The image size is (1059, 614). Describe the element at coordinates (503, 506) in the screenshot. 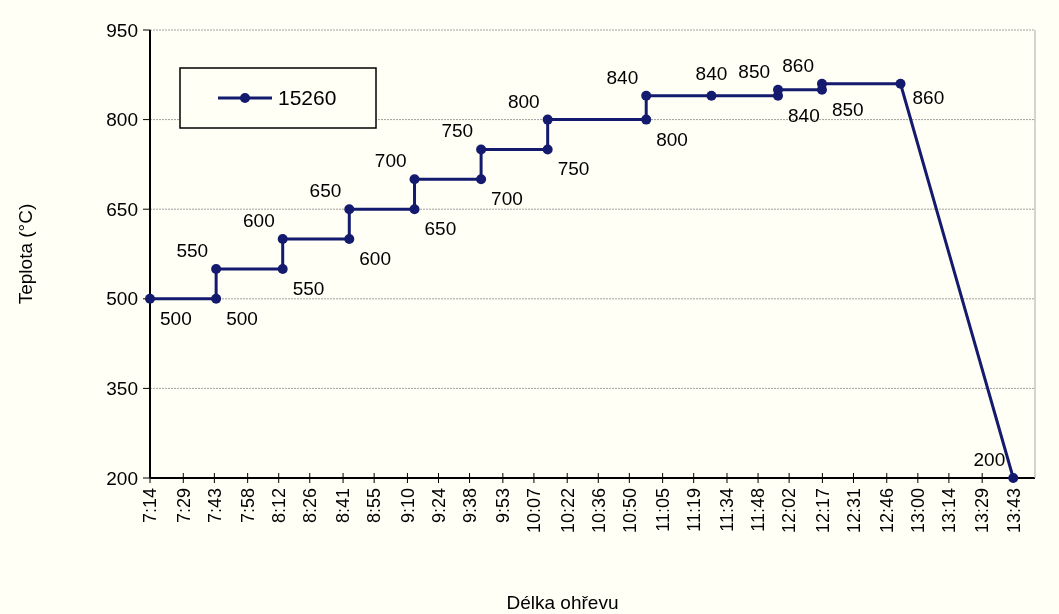

I see `x-tick-label: 9:53` at that location.